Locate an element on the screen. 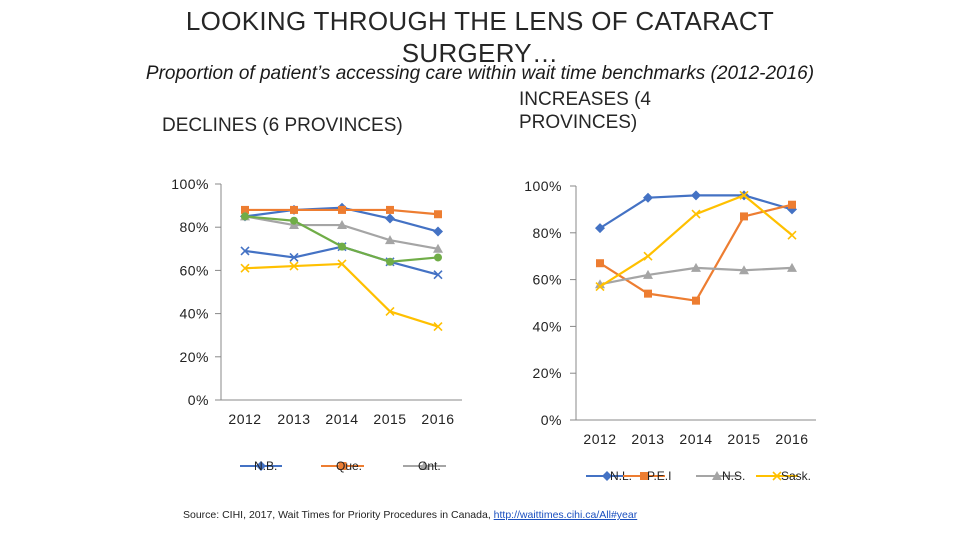 The height and width of the screenshot is (540, 960). legend-label: N.S. is located at coordinates (733, 476).